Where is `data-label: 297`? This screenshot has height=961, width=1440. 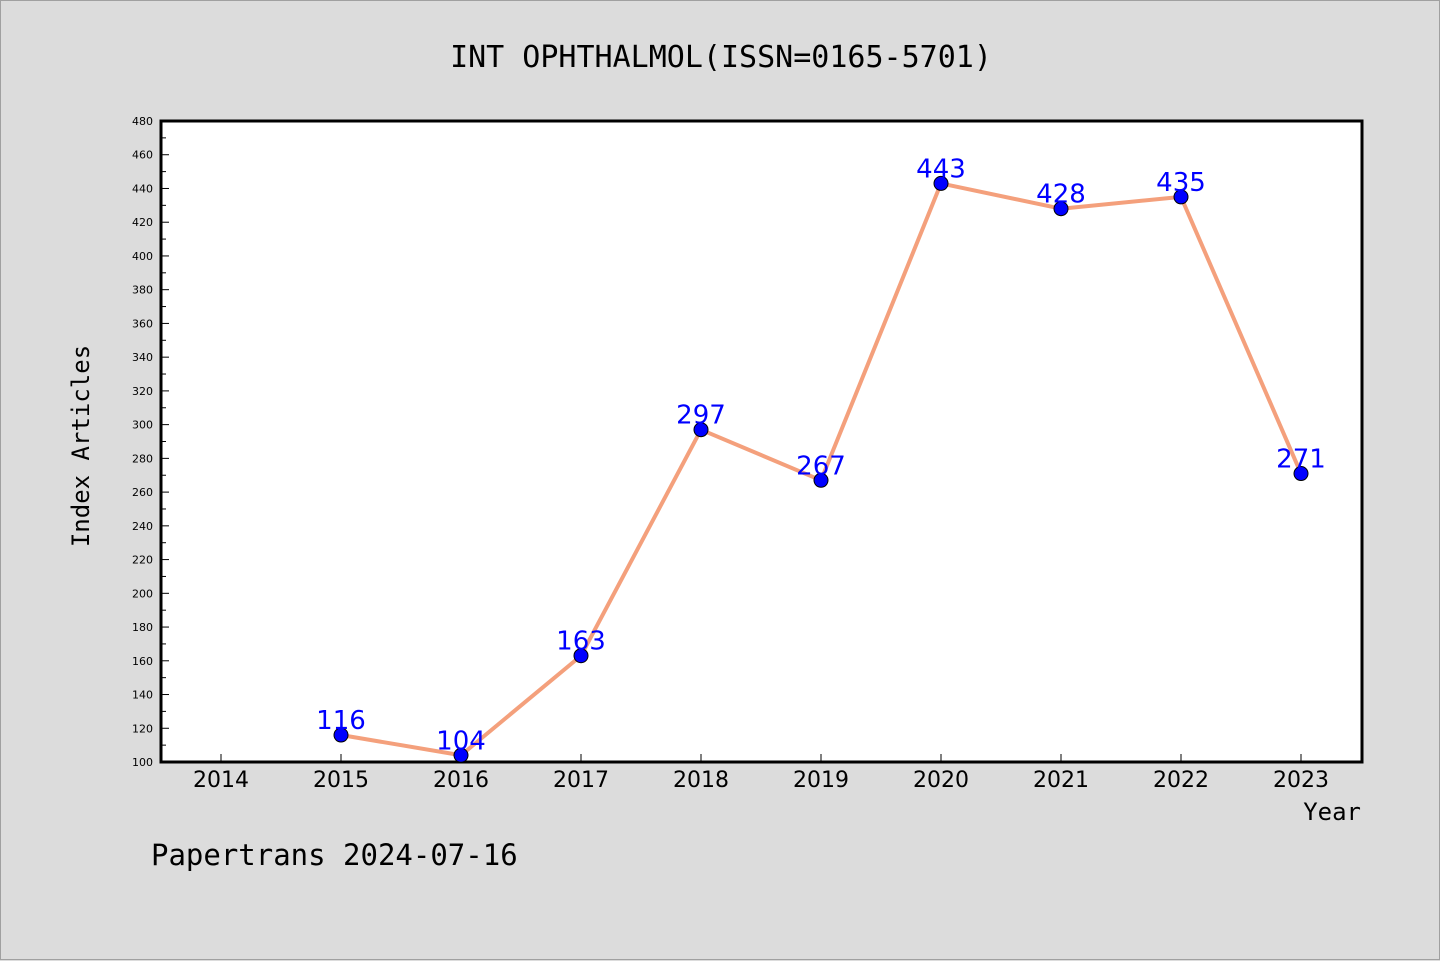 data-label: 297 is located at coordinates (701, 416).